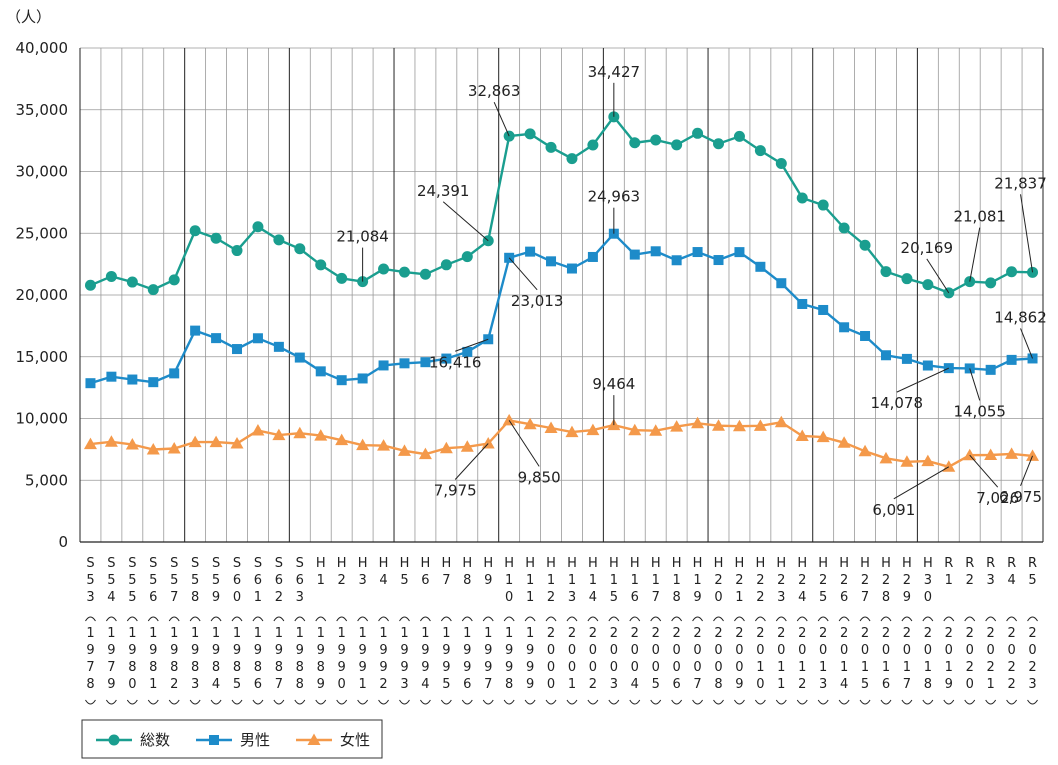 This screenshot has width=1058, height=765. What do you see at coordinates (233, 740) in the screenshot?
I see `legend-item: 男性` at bounding box center [233, 740].